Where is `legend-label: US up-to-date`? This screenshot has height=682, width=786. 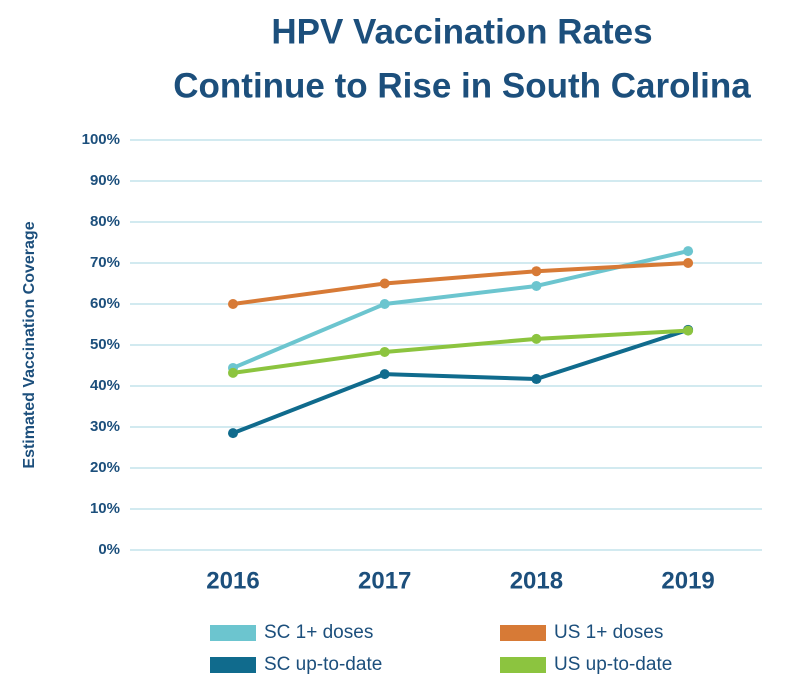 legend-label: US up-to-date is located at coordinates (613, 664).